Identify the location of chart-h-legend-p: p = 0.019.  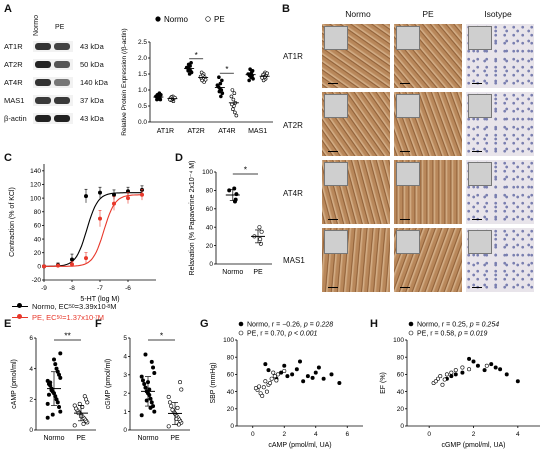
(472, 334).